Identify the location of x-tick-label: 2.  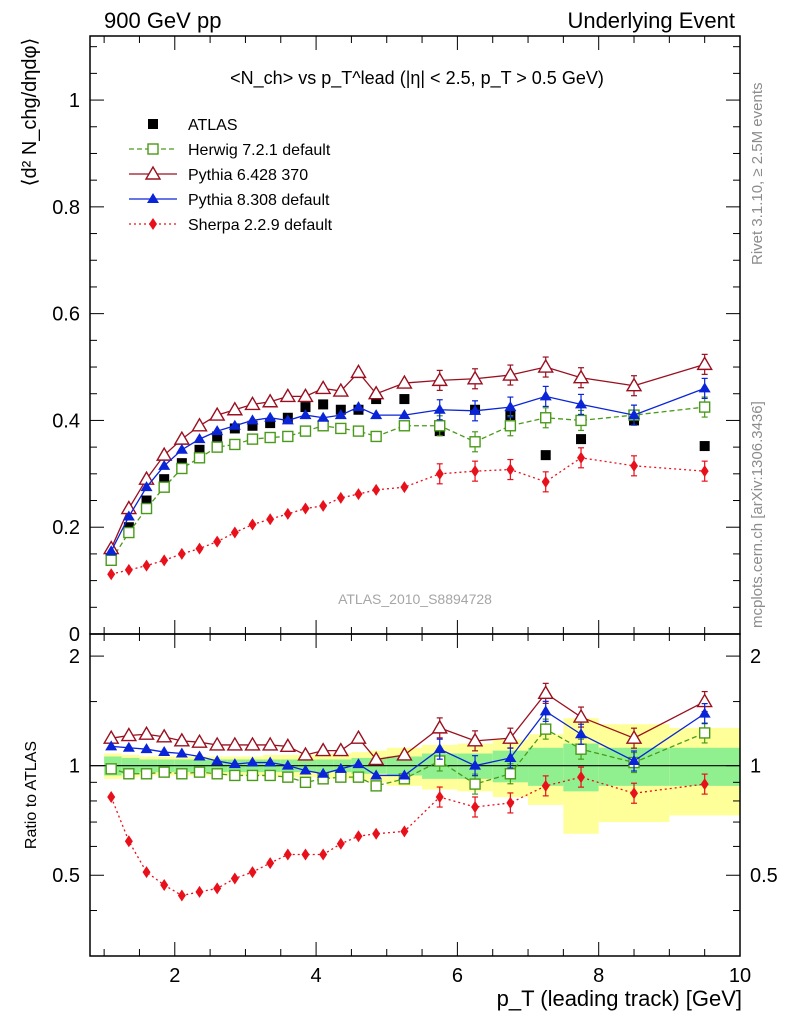
(174, 976).